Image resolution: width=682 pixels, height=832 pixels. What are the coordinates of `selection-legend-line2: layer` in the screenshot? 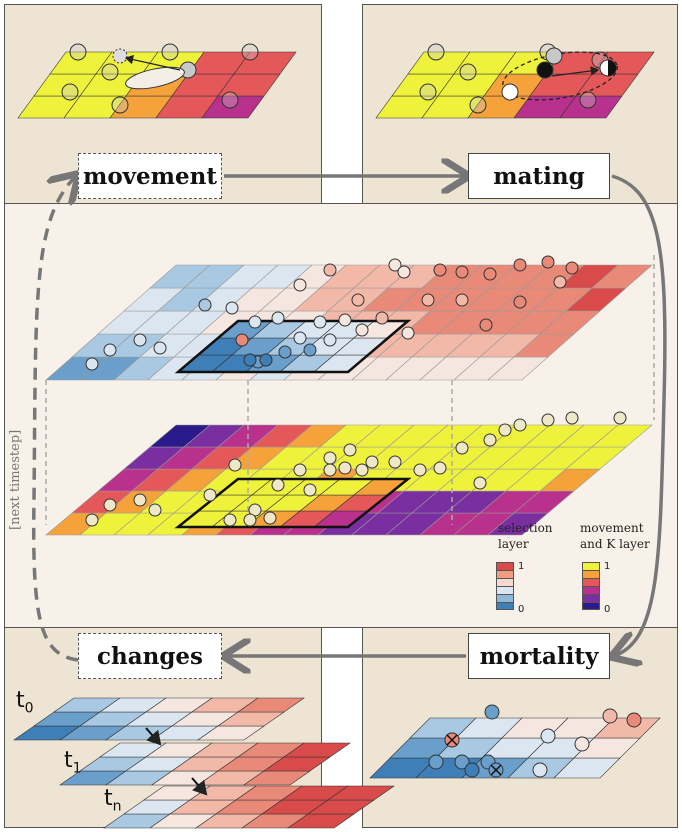 It's located at (513, 544).